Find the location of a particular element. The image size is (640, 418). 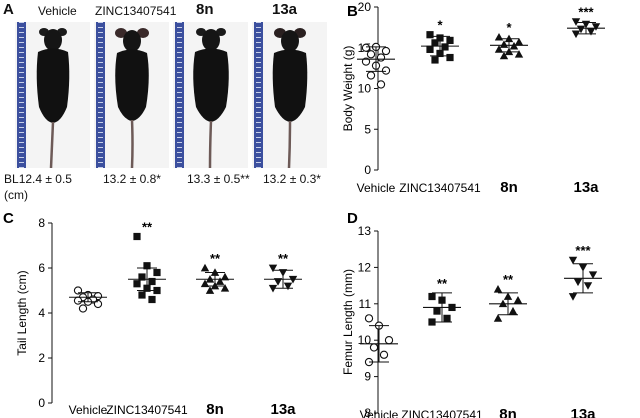

mouse-photo-13a is located at coordinates (289, 95).